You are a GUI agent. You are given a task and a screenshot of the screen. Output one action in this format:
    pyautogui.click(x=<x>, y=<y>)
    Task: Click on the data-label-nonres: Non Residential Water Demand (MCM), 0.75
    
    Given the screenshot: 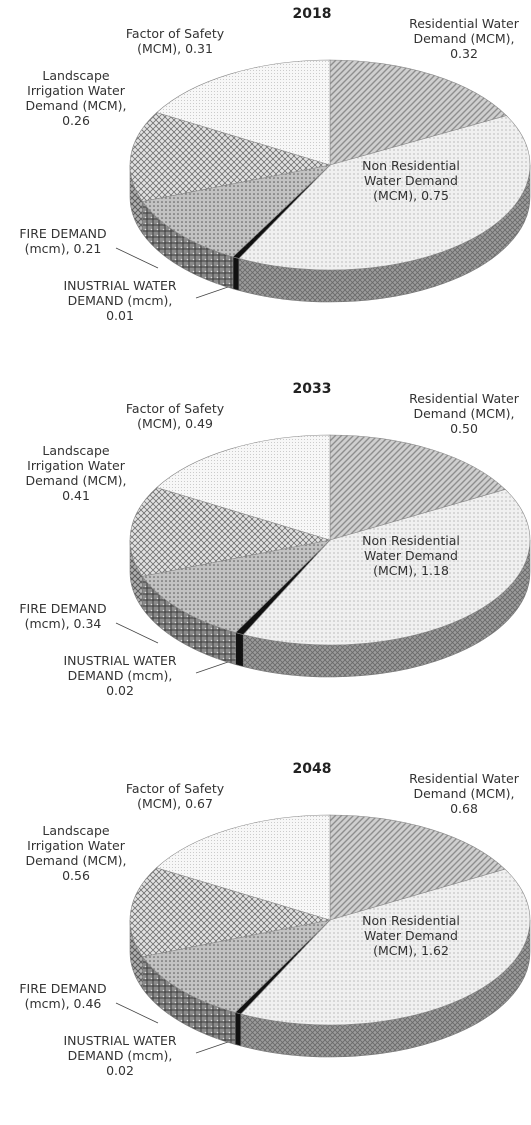 What is the action you would take?
    pyautogui.click(x=411, y=180)
    